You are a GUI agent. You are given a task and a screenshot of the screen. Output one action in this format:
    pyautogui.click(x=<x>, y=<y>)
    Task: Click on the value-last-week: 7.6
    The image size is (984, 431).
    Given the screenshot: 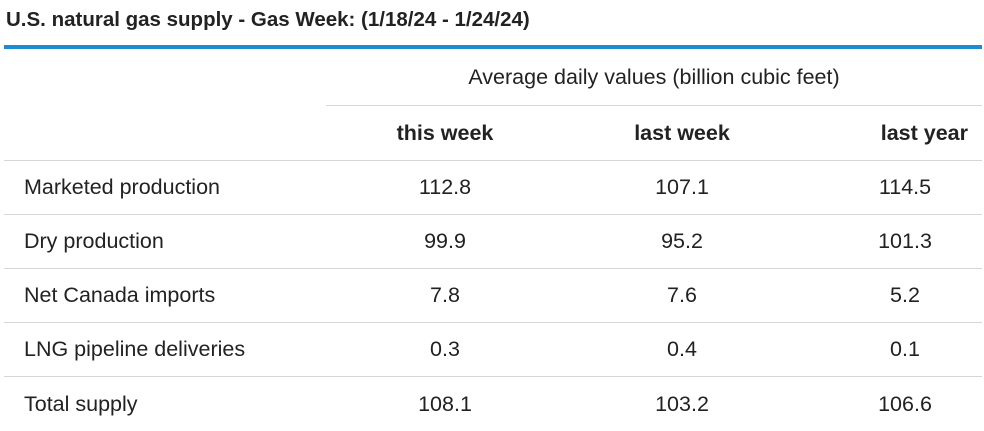 What is the action you would take?
    pyautogui.click(x=682, y=296)
    